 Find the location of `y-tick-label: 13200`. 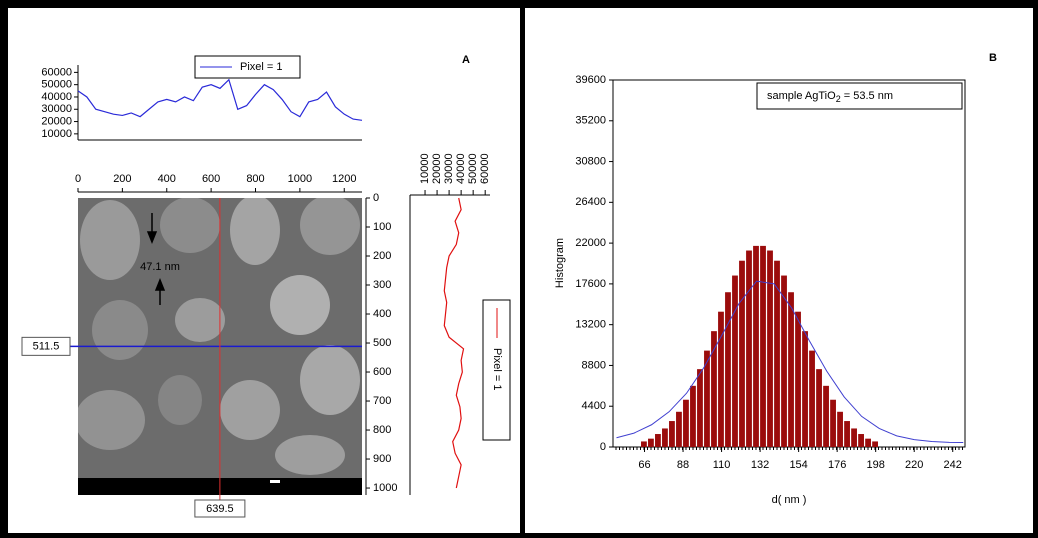

y-tick-label: 13200 is located at coordinates (590, 325).